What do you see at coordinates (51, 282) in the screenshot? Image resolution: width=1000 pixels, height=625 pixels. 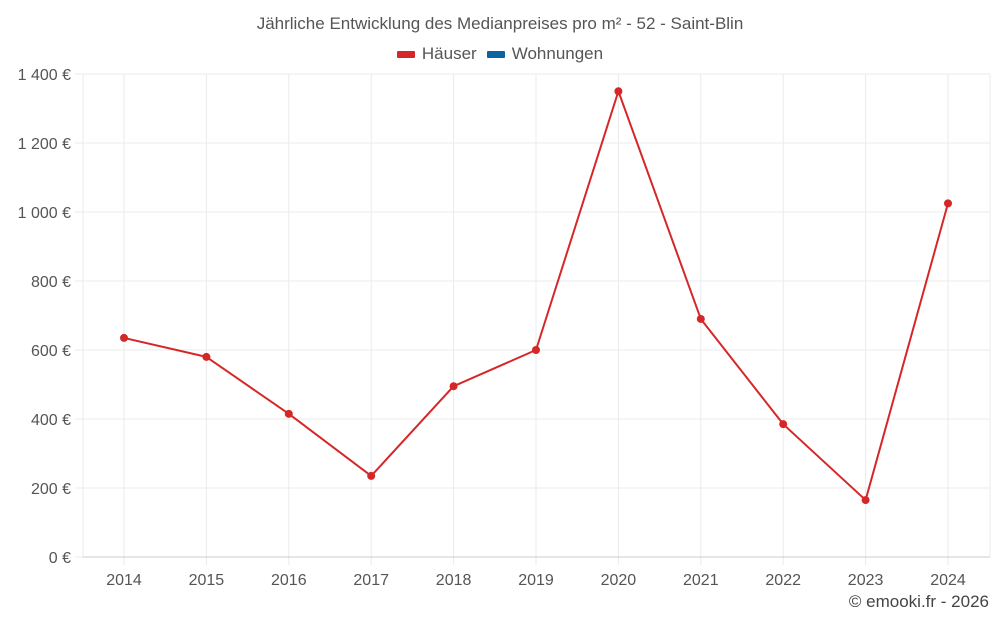 I see `y-tick-label: 800 €` at bounding box center [51, 282].